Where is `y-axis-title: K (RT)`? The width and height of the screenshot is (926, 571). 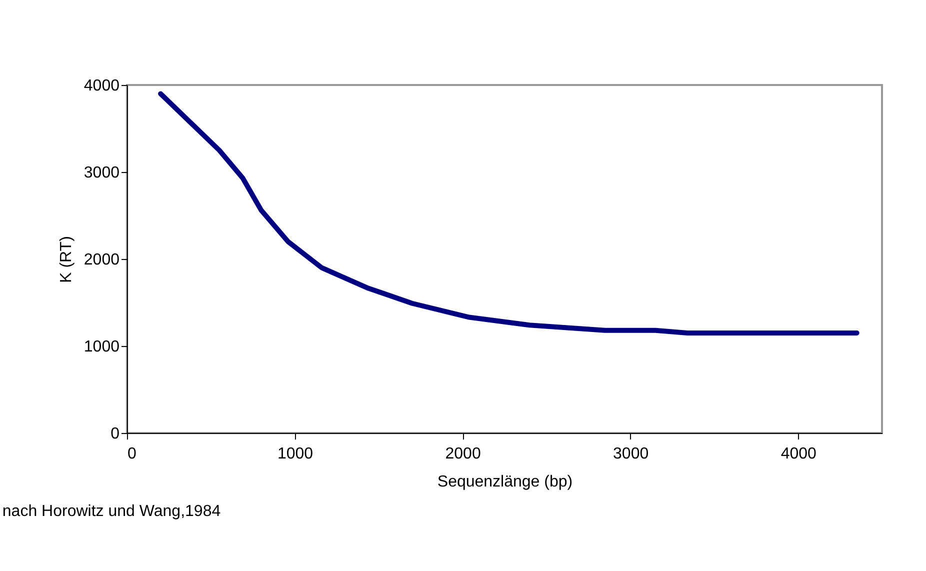 y-axis-title: K (RT) is located at coordinates (66, 259).